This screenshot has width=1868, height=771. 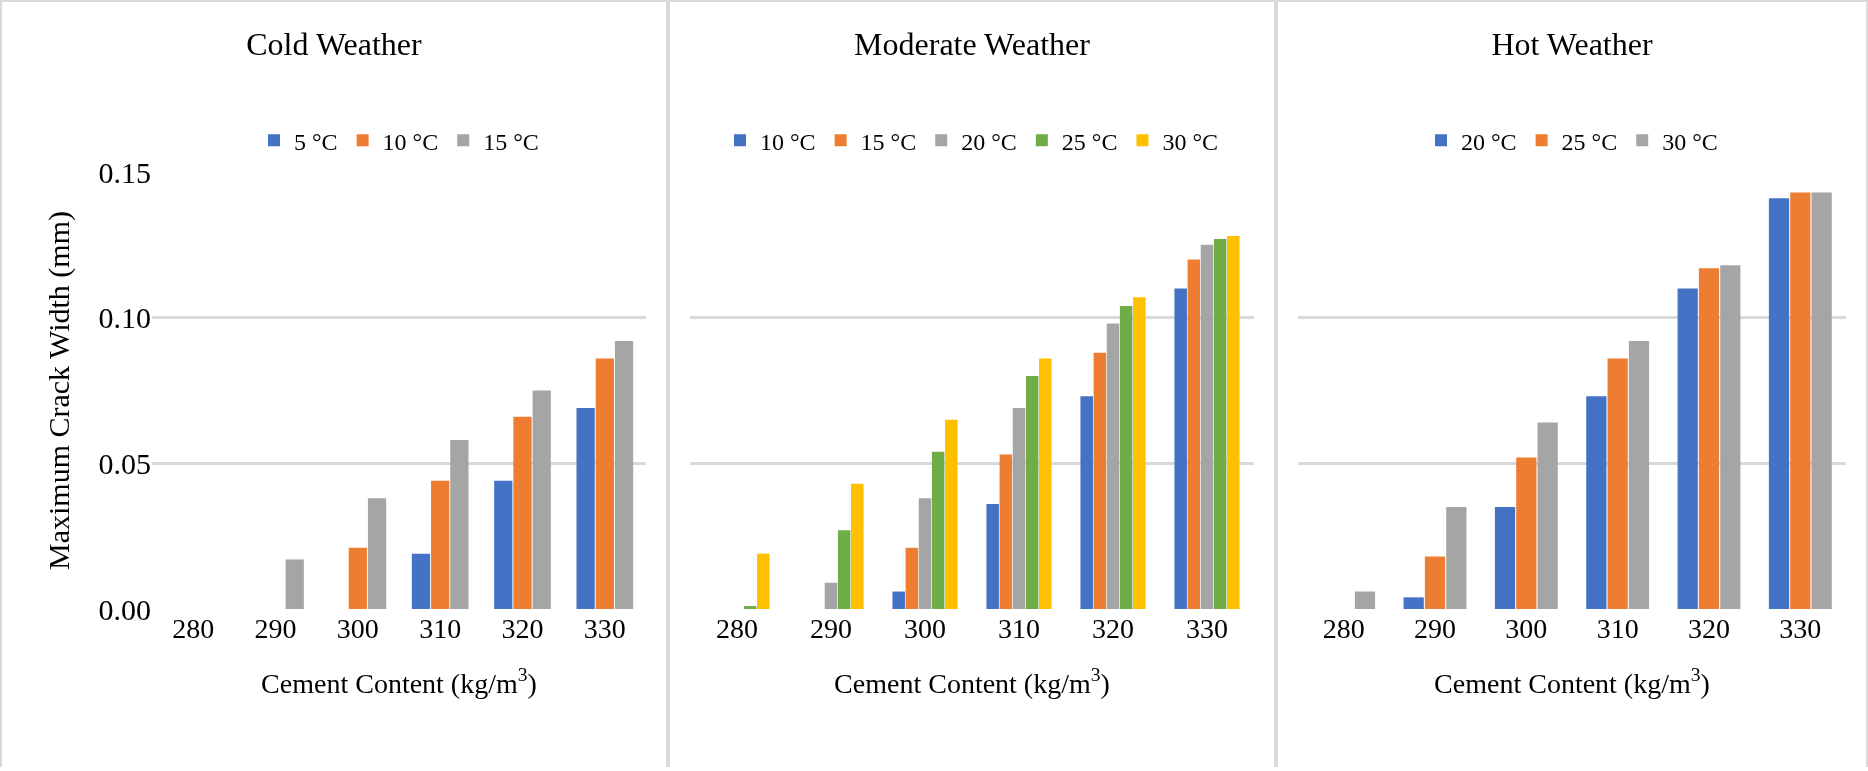 What do you see at coordinates (58, 390) in the screenshot?
I see `y-axis-title: Maximum Crack Width (mm)` at bounding box center [58, 390].